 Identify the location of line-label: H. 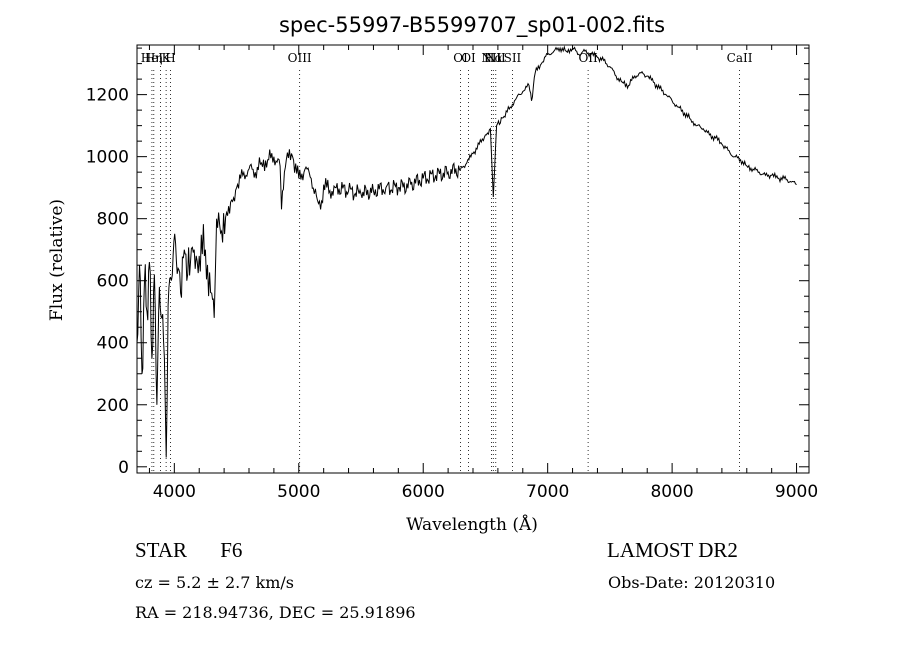
(170, 58).